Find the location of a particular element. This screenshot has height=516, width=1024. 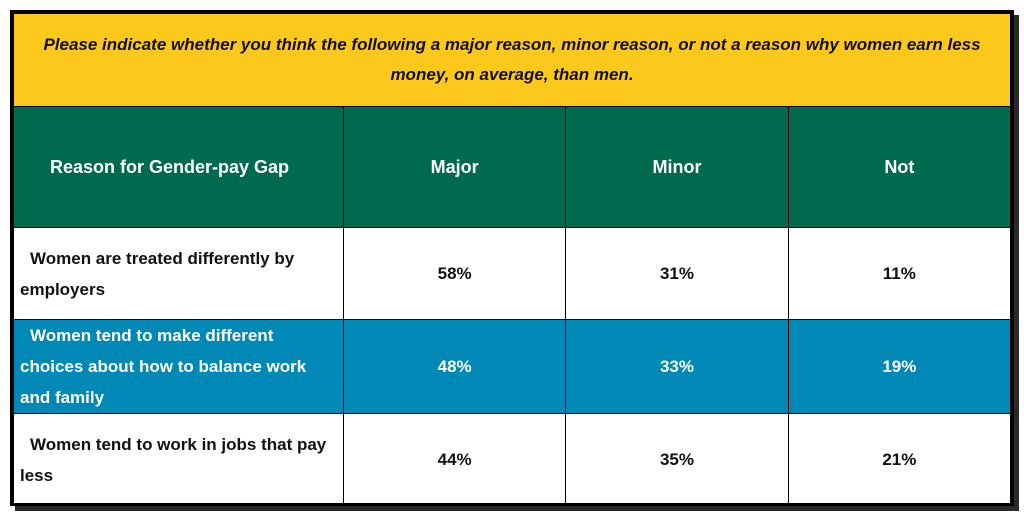

cell-major: 48% is located at coordinates (454, 366).